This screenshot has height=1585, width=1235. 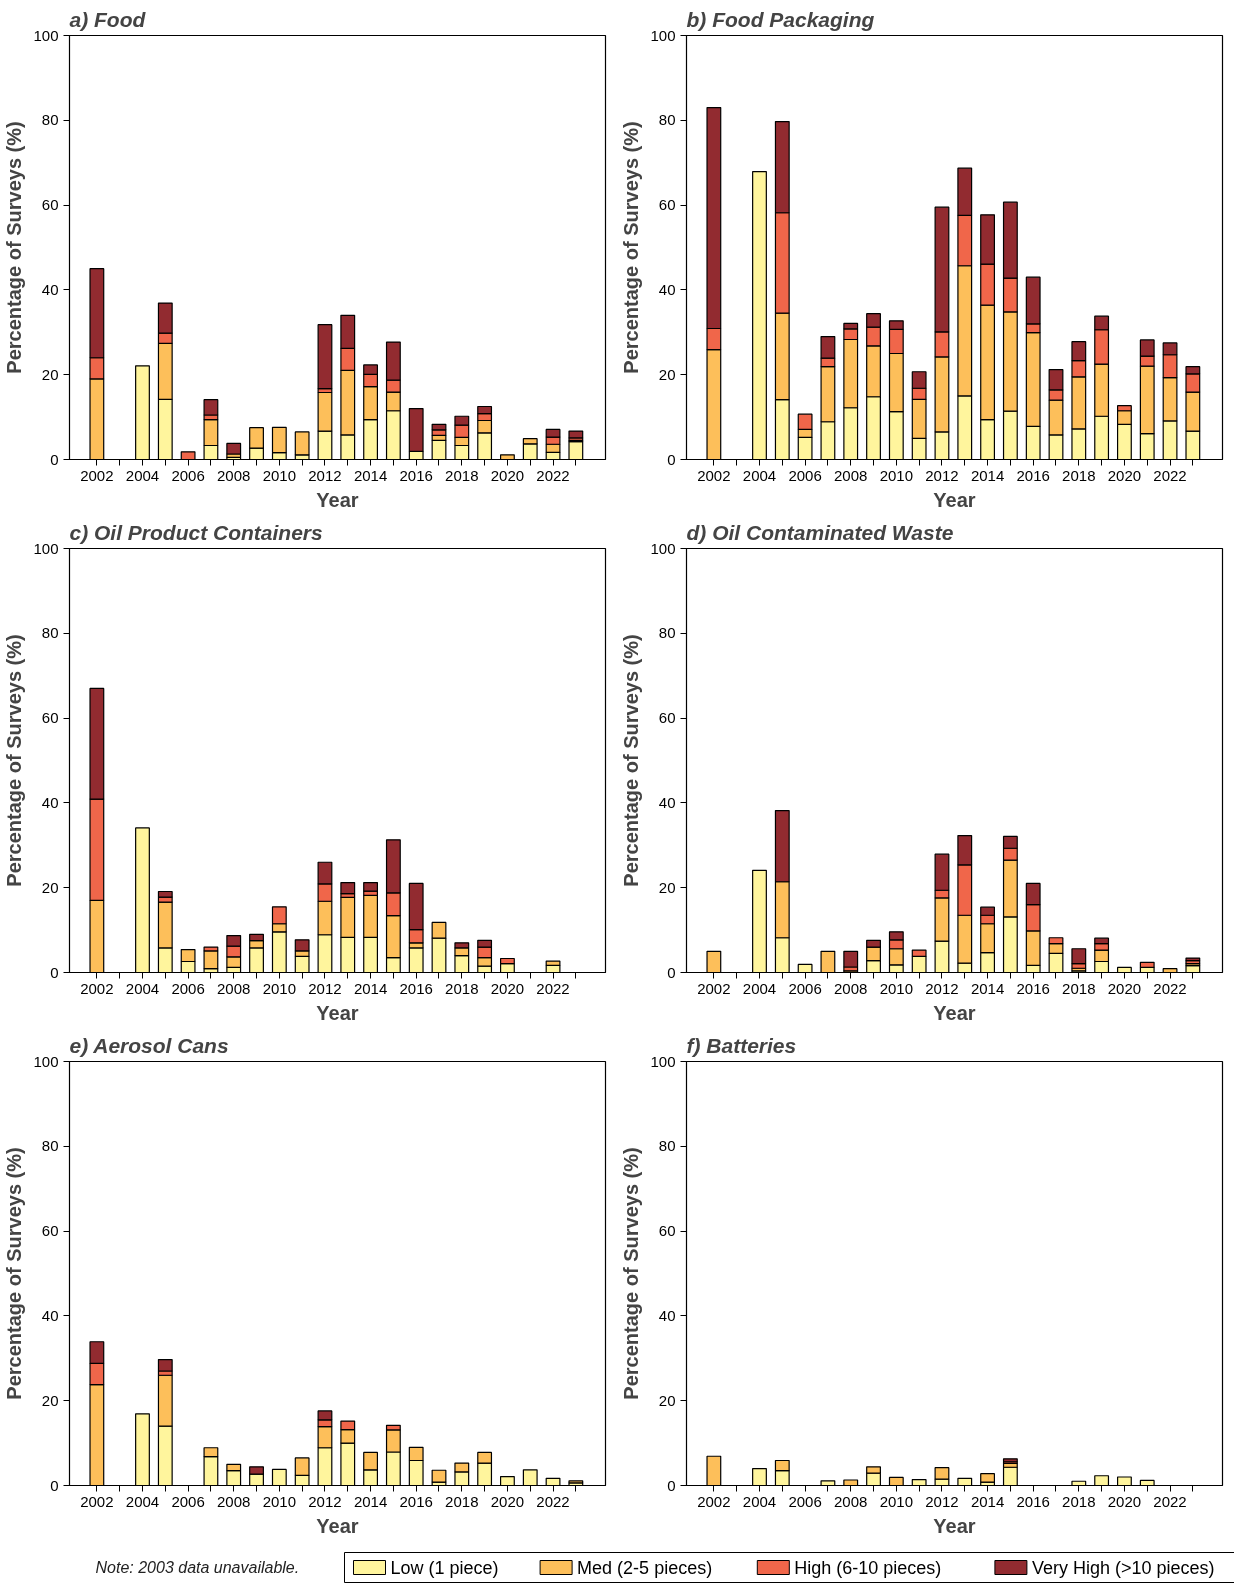 I want to click on chart-title: e) Aerosol Cans, so click(x=149, y=1045).